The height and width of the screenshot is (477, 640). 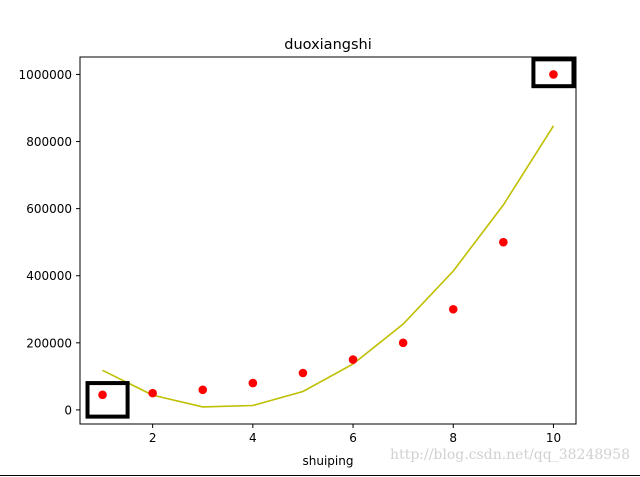 What do you see at coordinates (45, 75) in the screenshot?
I see `y-tick-label: 1000000` at bounding box center [45, 75].